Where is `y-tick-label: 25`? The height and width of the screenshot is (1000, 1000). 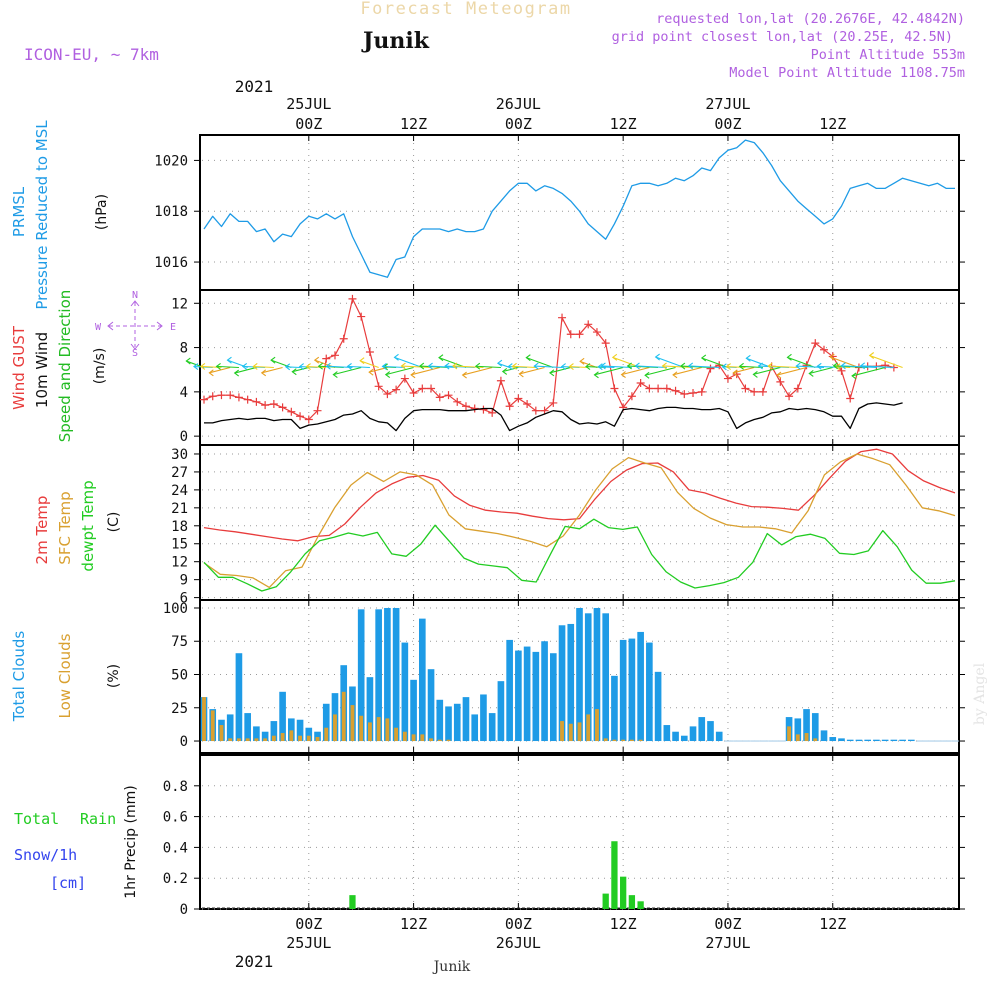 y-tick-label: 25 is located at coordinates (179, 709).